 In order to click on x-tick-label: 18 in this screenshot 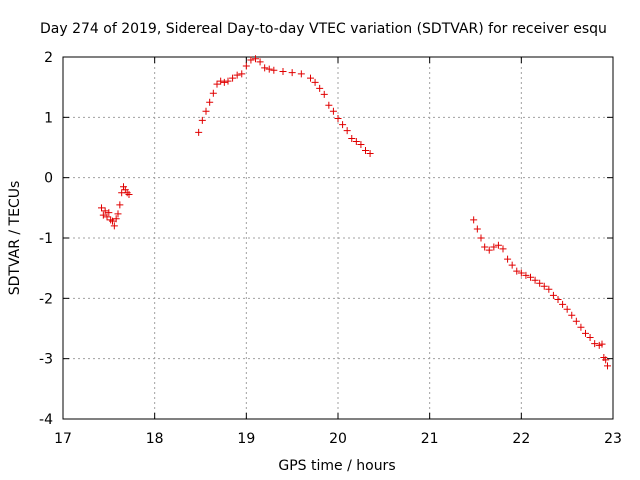, I will do `click(155, 439)`.